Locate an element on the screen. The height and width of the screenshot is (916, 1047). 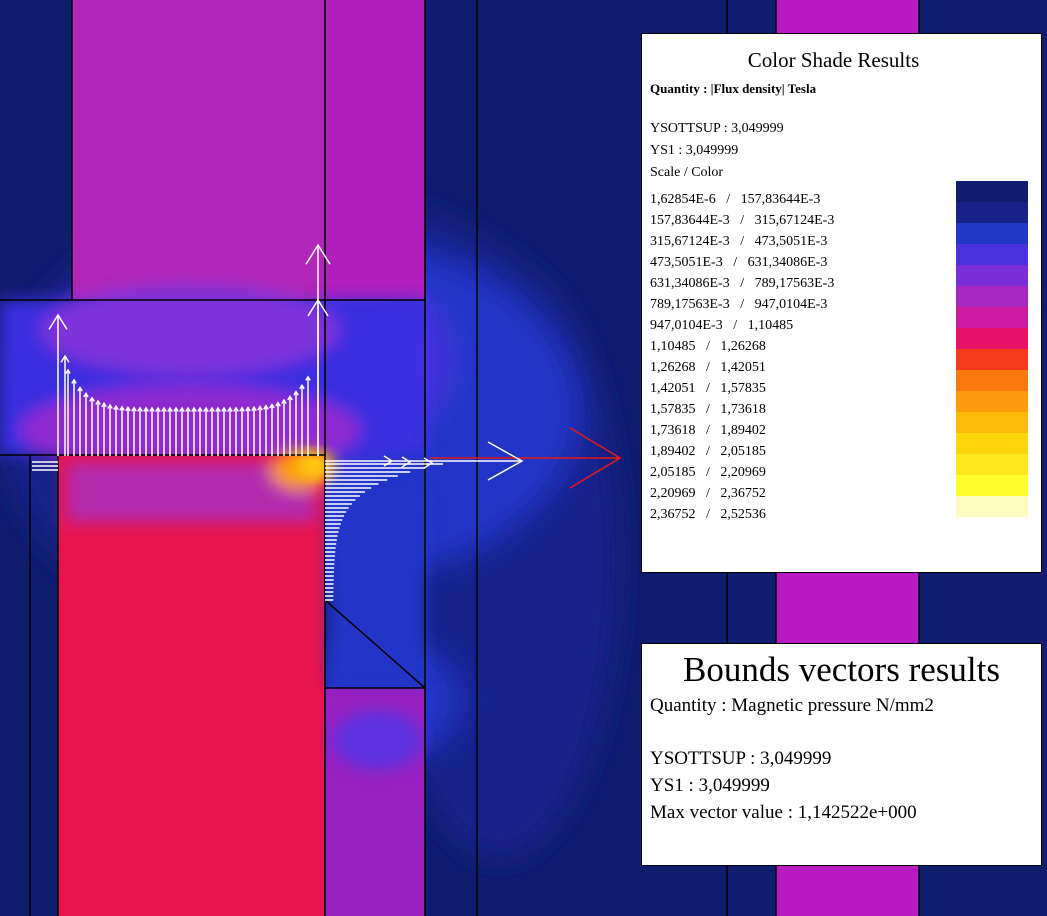
legend-title: Color Shade Results is located at coordinates (833, 60).